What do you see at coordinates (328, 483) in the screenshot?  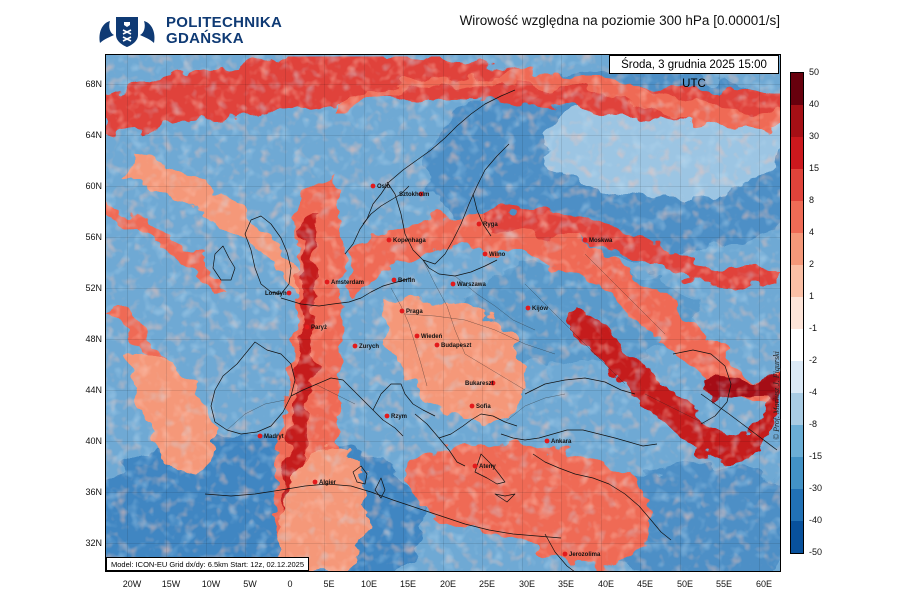 I see `city-label: Algier` at bounding box center [328, 483].